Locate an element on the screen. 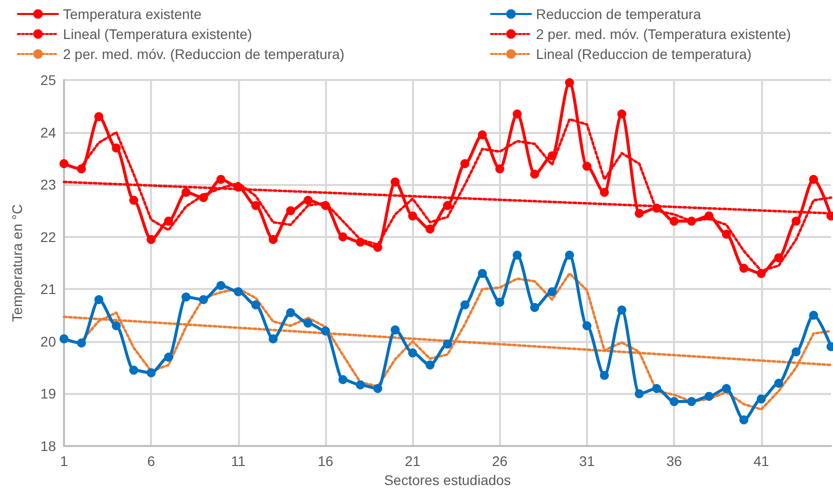 This screenshot has height=492, width=833. y-tick-label: 22 is located at coordinates (48, 236).